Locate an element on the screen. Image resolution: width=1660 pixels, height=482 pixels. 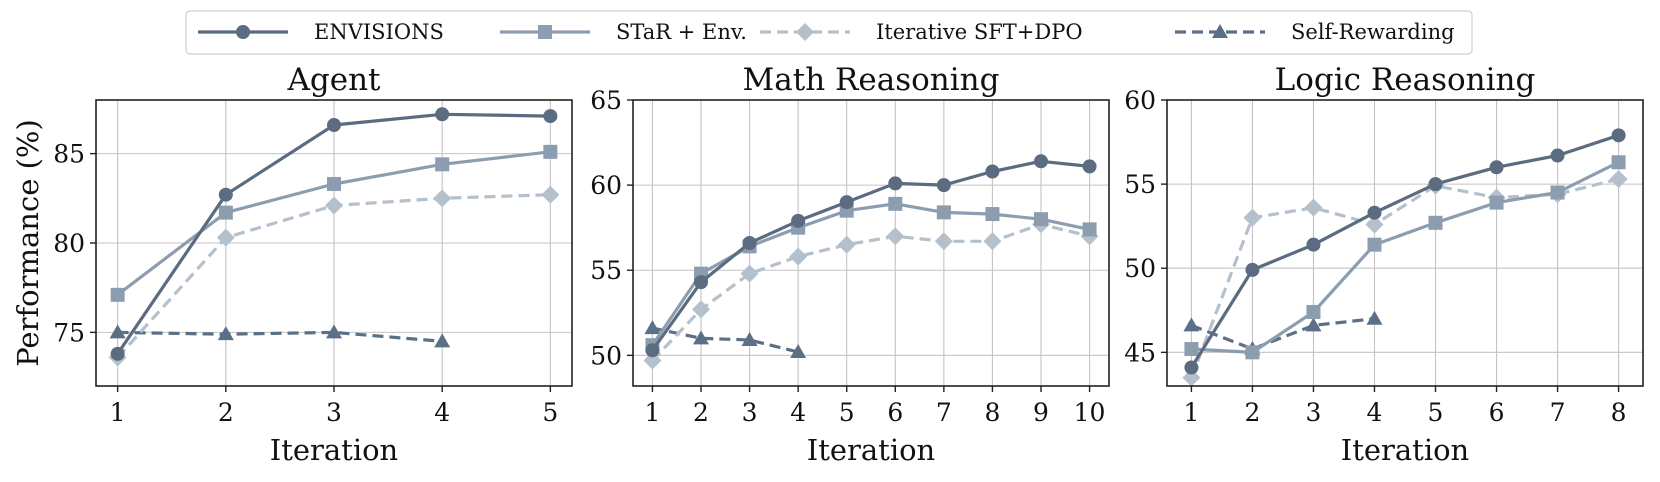
series-envisions is located at coordinates (1404, 251).